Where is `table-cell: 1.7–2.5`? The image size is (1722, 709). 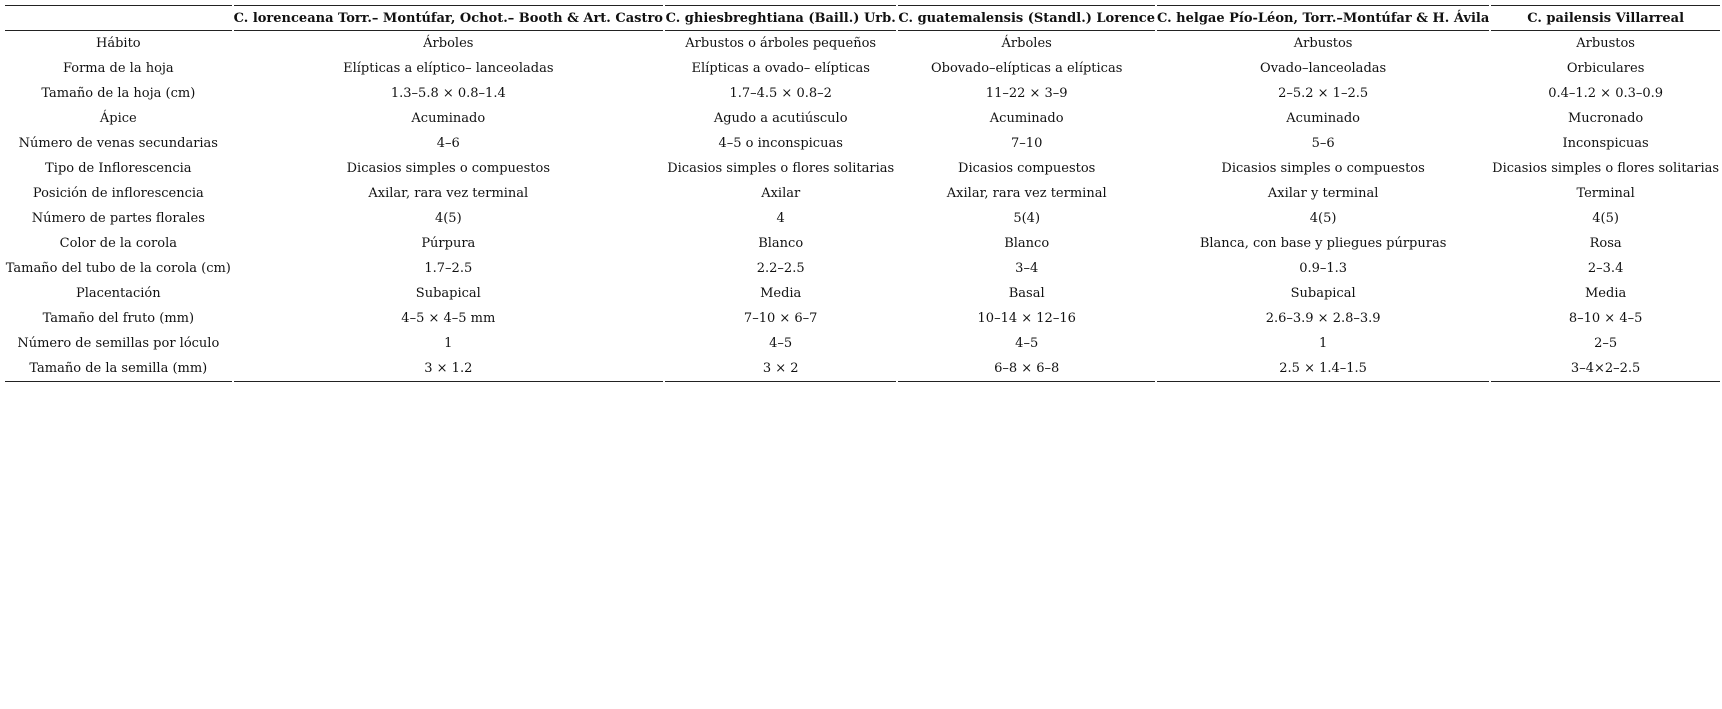 table-cell: 1.7–2.5 is located at coordinates (448, 268).